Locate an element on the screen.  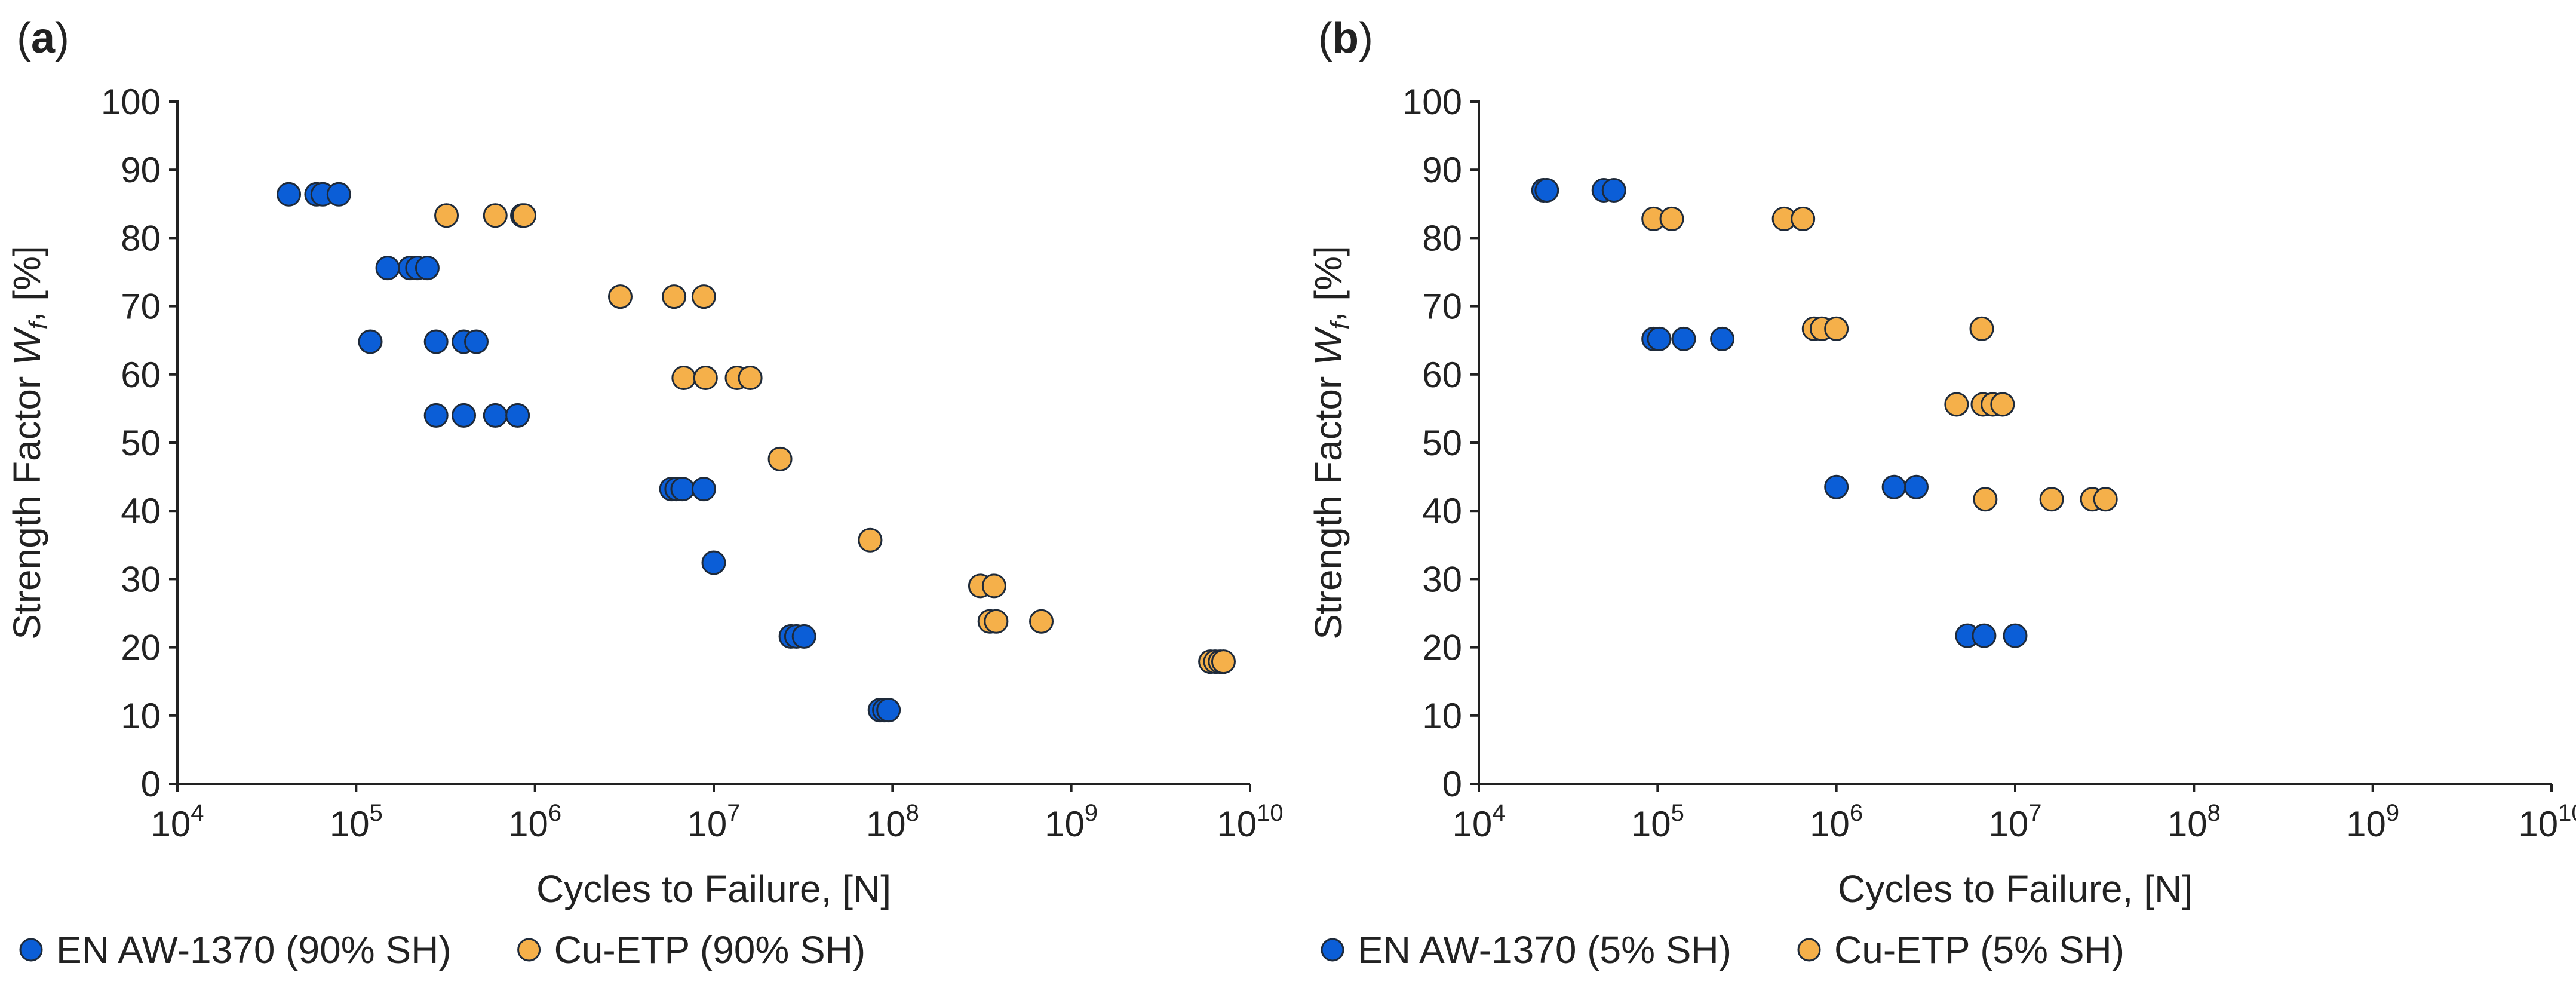
legend-label: Cu-ETP (5% SH) is located at coordinates (1979, 949).